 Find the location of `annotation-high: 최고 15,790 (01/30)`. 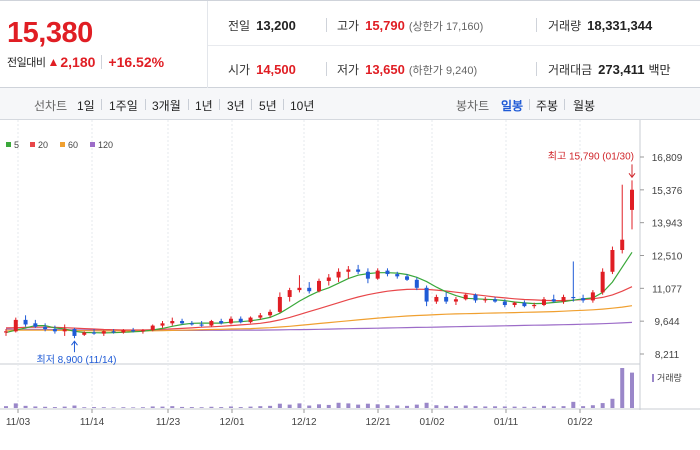

annotation-high: 최고 15,790 (01/30) is located at coordinates (591, 156).